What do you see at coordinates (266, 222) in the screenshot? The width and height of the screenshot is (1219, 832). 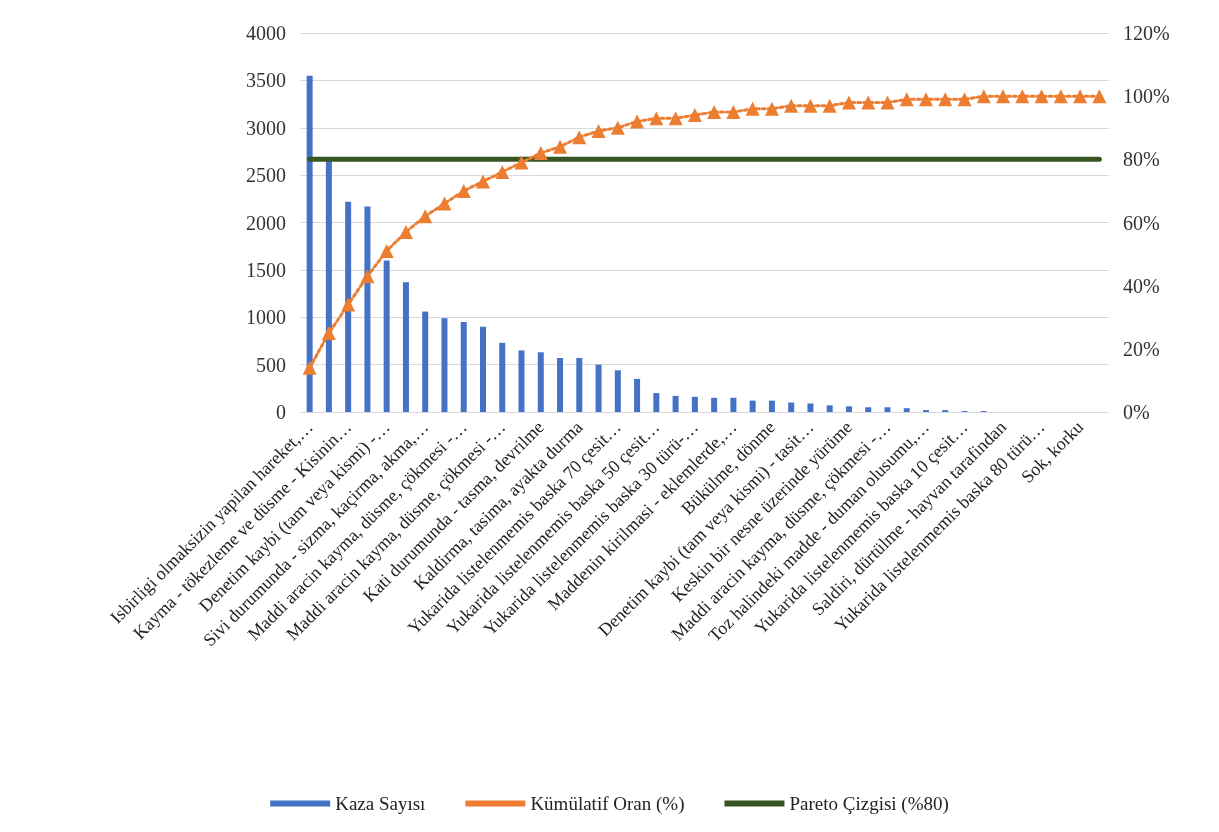 I see `y-tick-label: 2000` at bounding box center [266, 222].